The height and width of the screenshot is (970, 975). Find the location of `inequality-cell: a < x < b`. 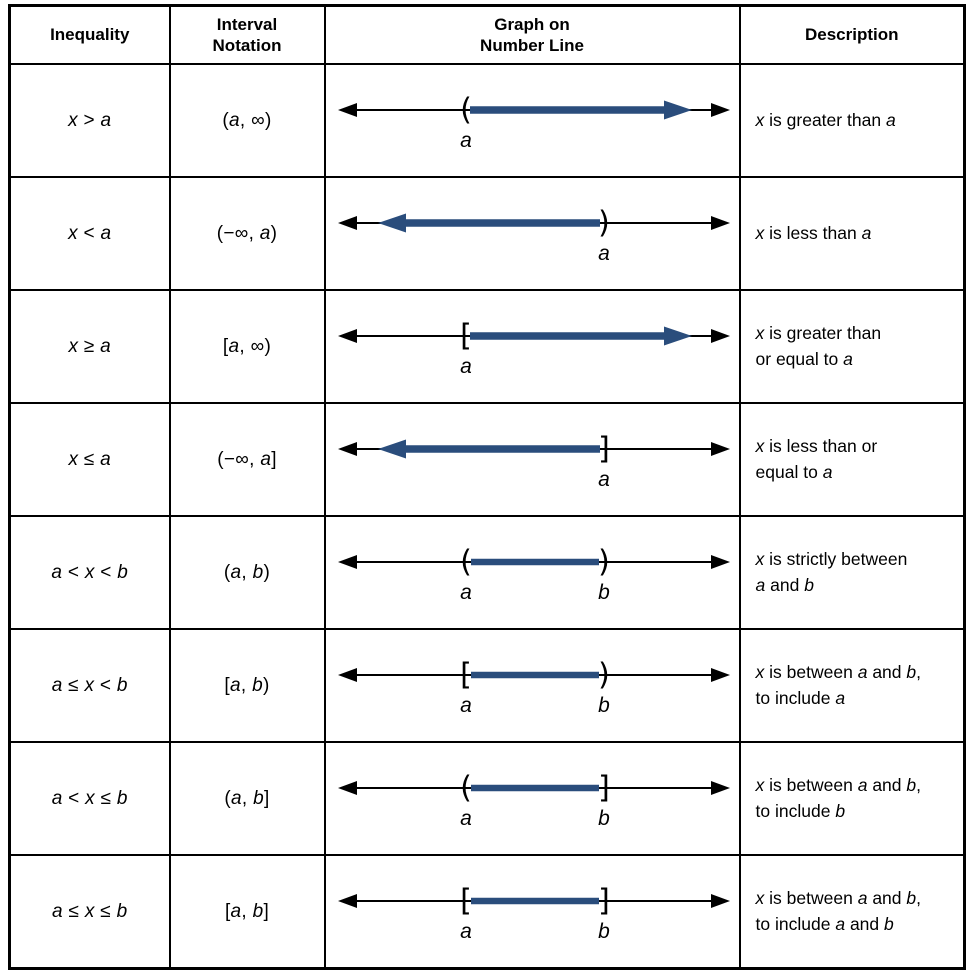

inequality-cell: a < x < b is located at coordinates (89, 572).